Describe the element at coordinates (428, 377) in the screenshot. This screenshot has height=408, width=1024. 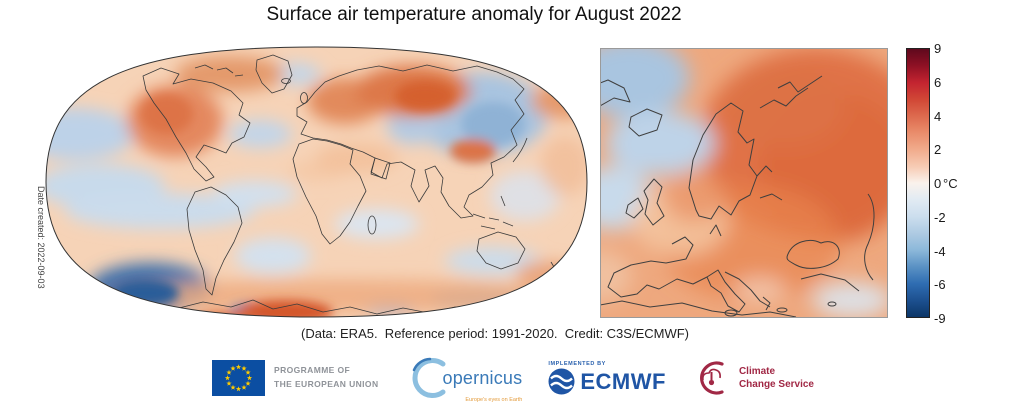
I see `copernicus-c-icon` at that location.